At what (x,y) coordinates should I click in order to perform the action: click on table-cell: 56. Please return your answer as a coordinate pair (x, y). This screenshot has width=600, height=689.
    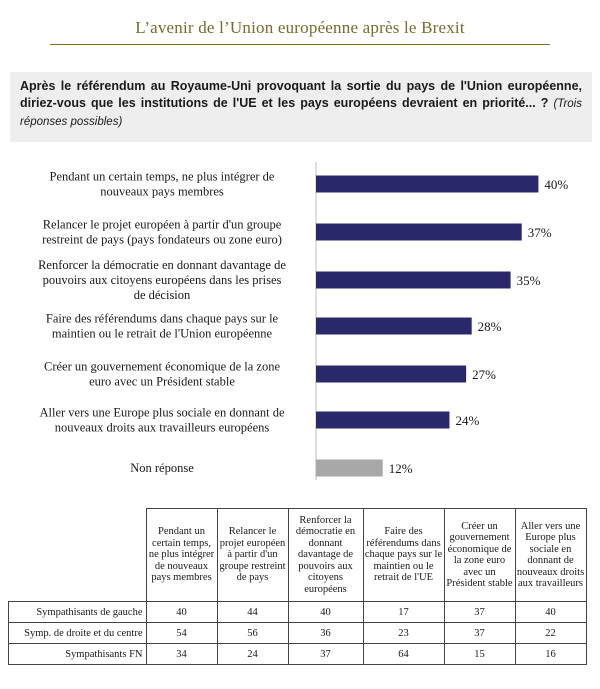
    Looking at the image, I should click on (252, 633).